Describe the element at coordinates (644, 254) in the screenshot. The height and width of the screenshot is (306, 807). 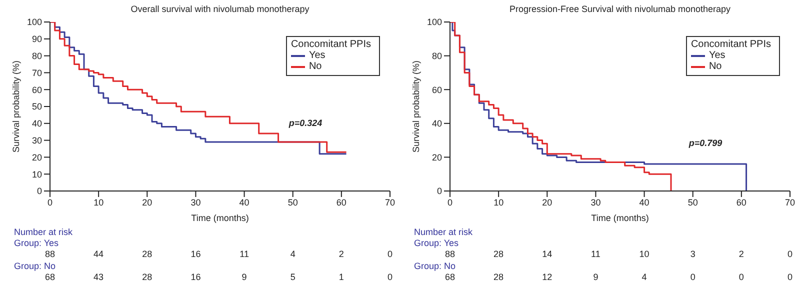
I see `text: 10` at that location.